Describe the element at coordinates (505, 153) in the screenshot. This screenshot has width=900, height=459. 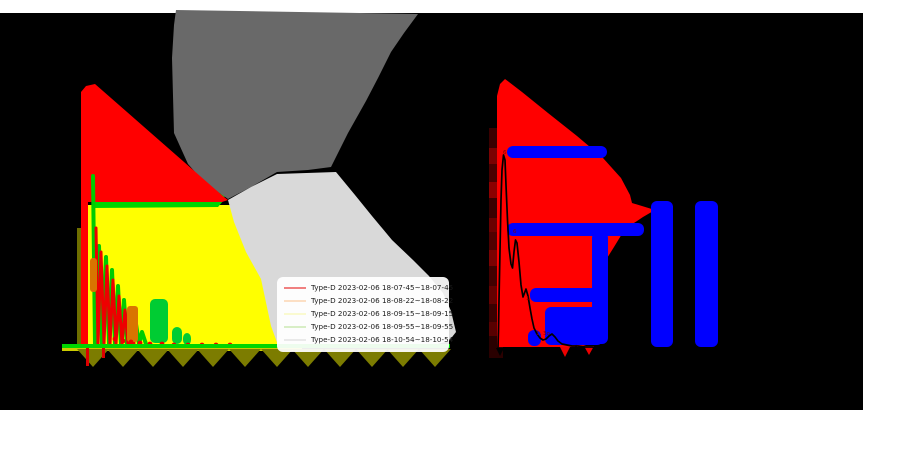
I see `annotation-1: 6` at that location.